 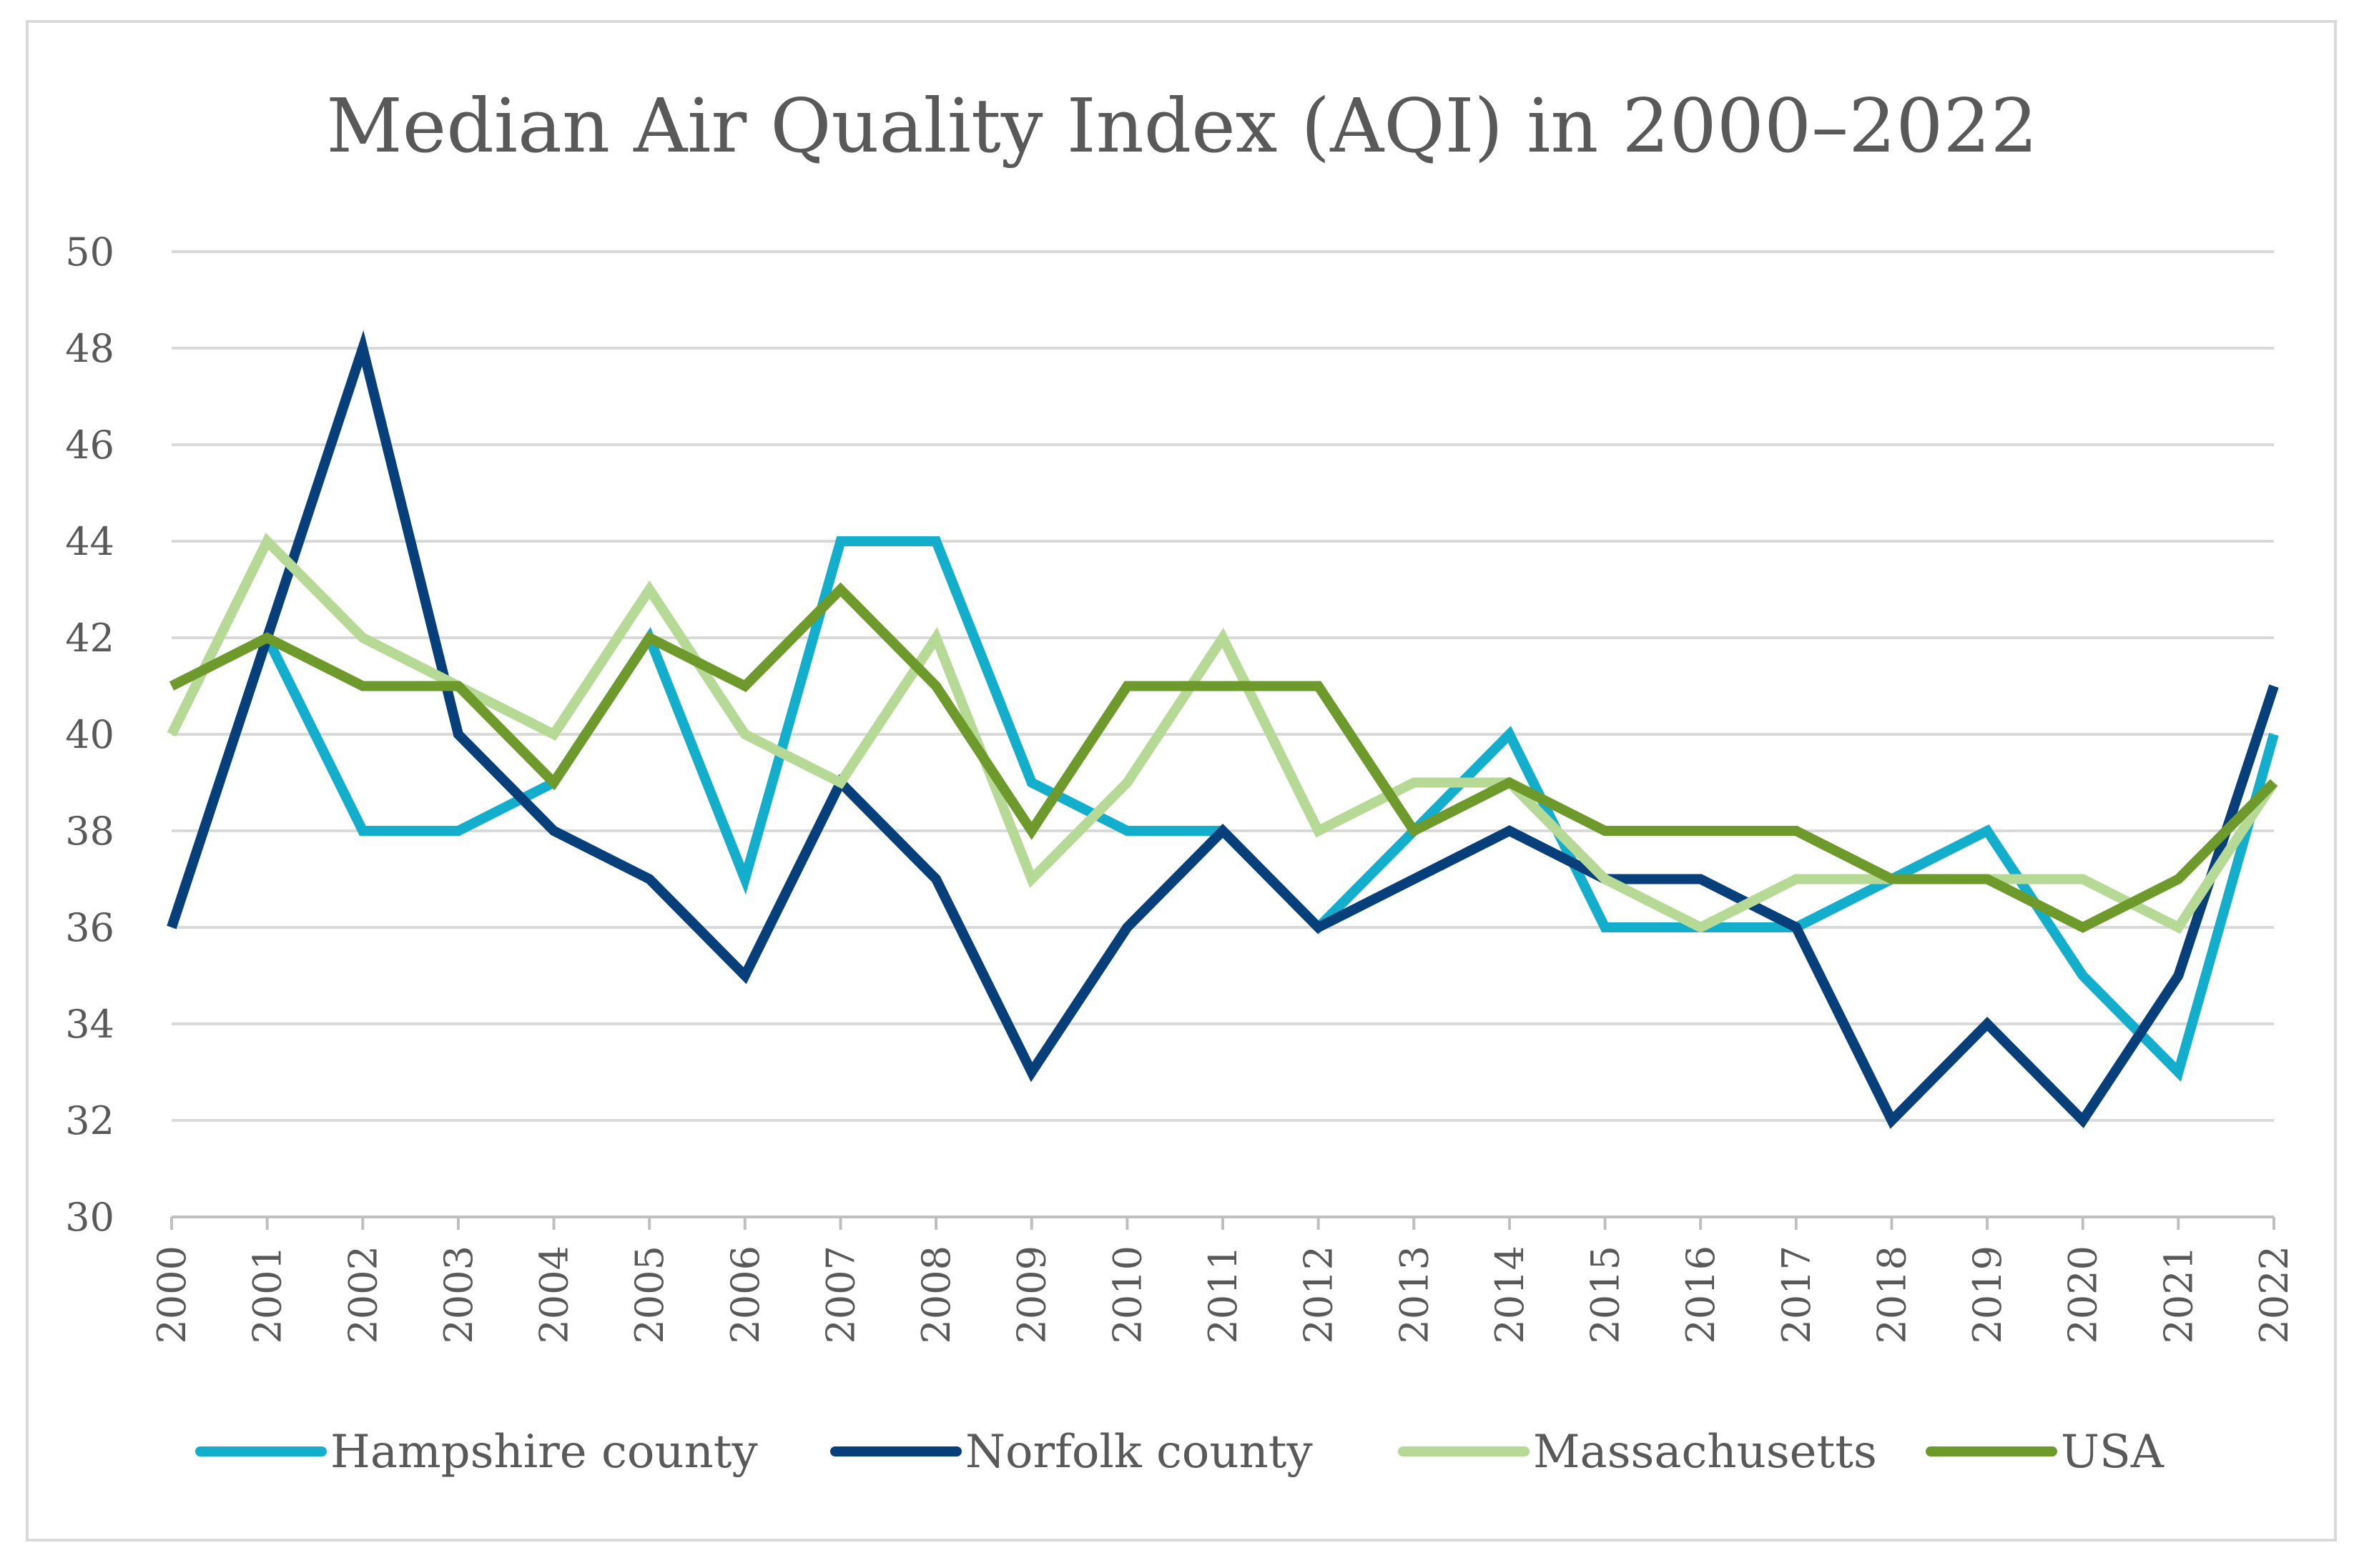 What do you see at coordinates (171, 1294) in the screenshot?
I see `x-tick-label-2000: 2000` at bounding box center [171, 1294].